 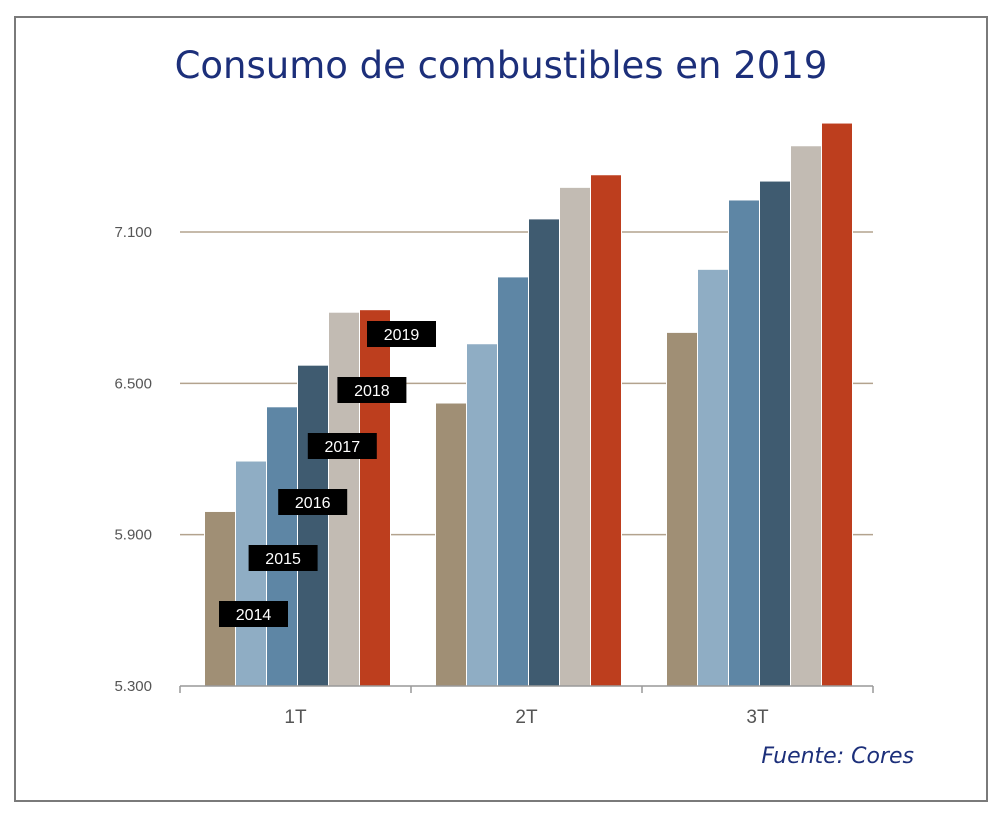 What do you see at coordinates (295, 717) in the screenshot?
I see `x-tick-label: 1T` at bounding box center [295, 717].